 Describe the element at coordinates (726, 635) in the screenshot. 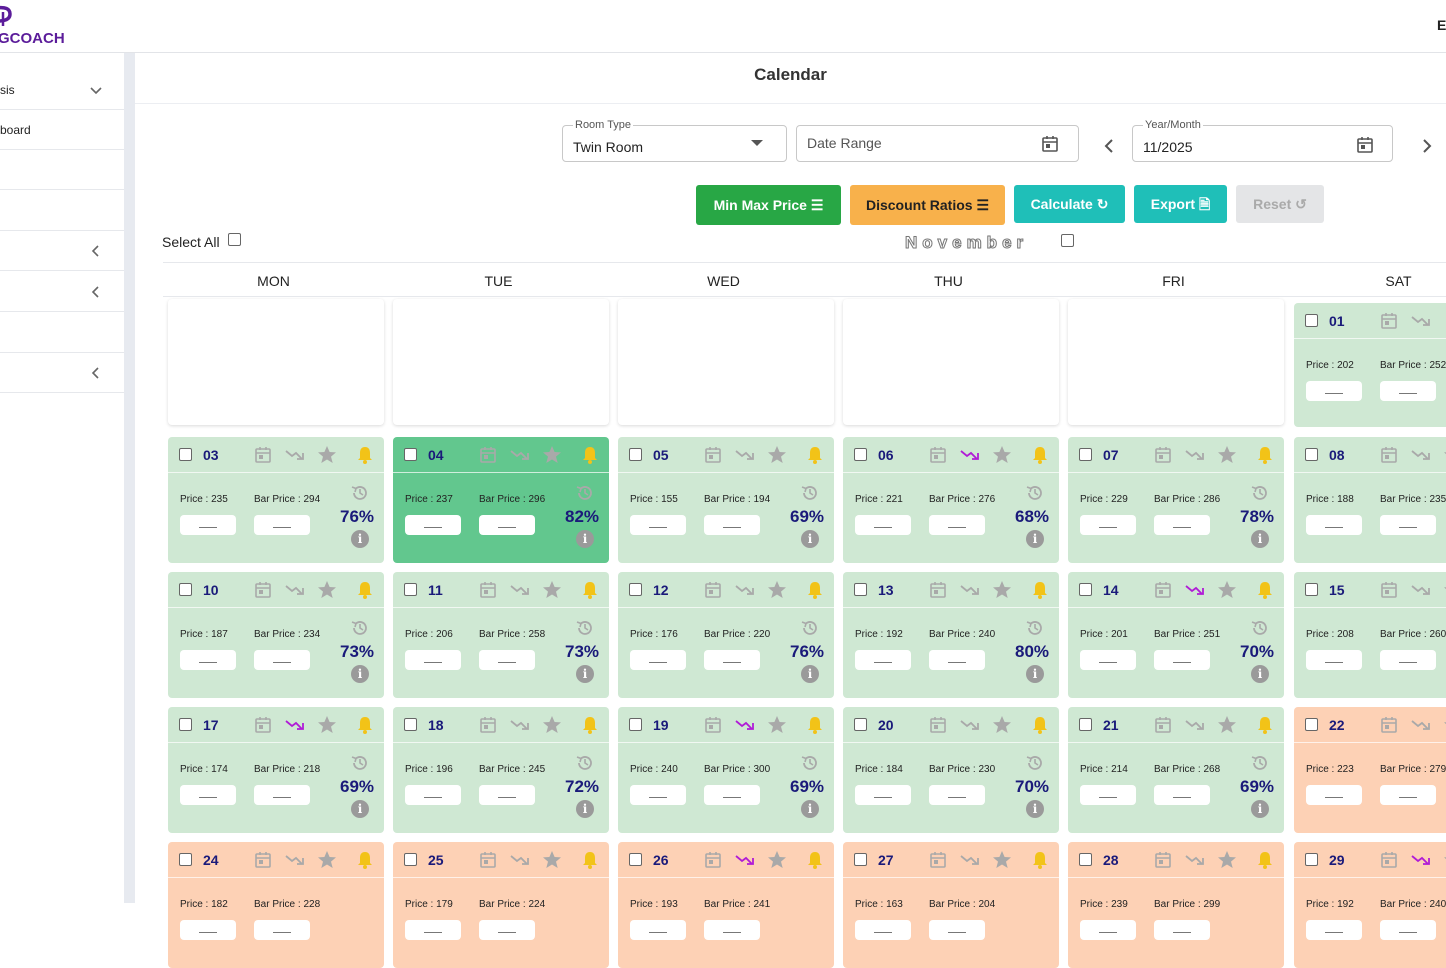

I see `calendar-day-cell: 12 Price : 176 Bar Price : 220 76% i` at that location.